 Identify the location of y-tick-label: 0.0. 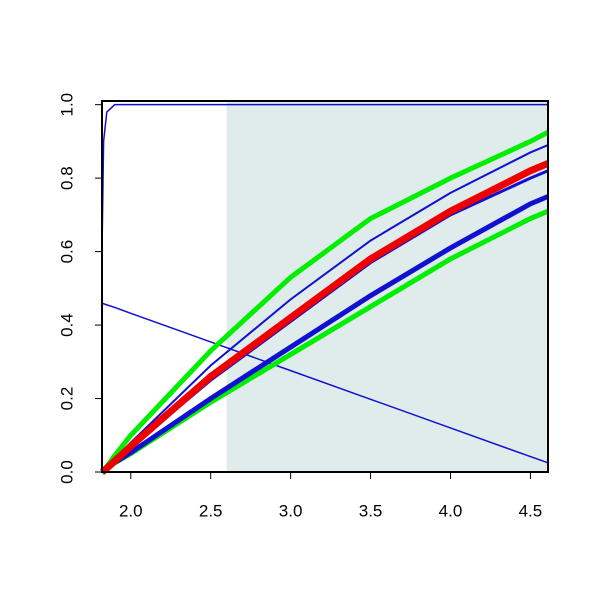
(66, 472).